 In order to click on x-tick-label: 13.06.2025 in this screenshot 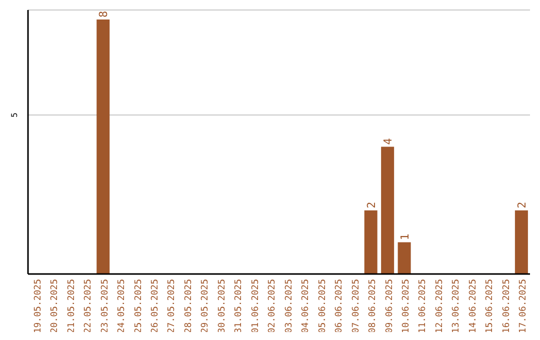, I will do `click(457, 306)`.